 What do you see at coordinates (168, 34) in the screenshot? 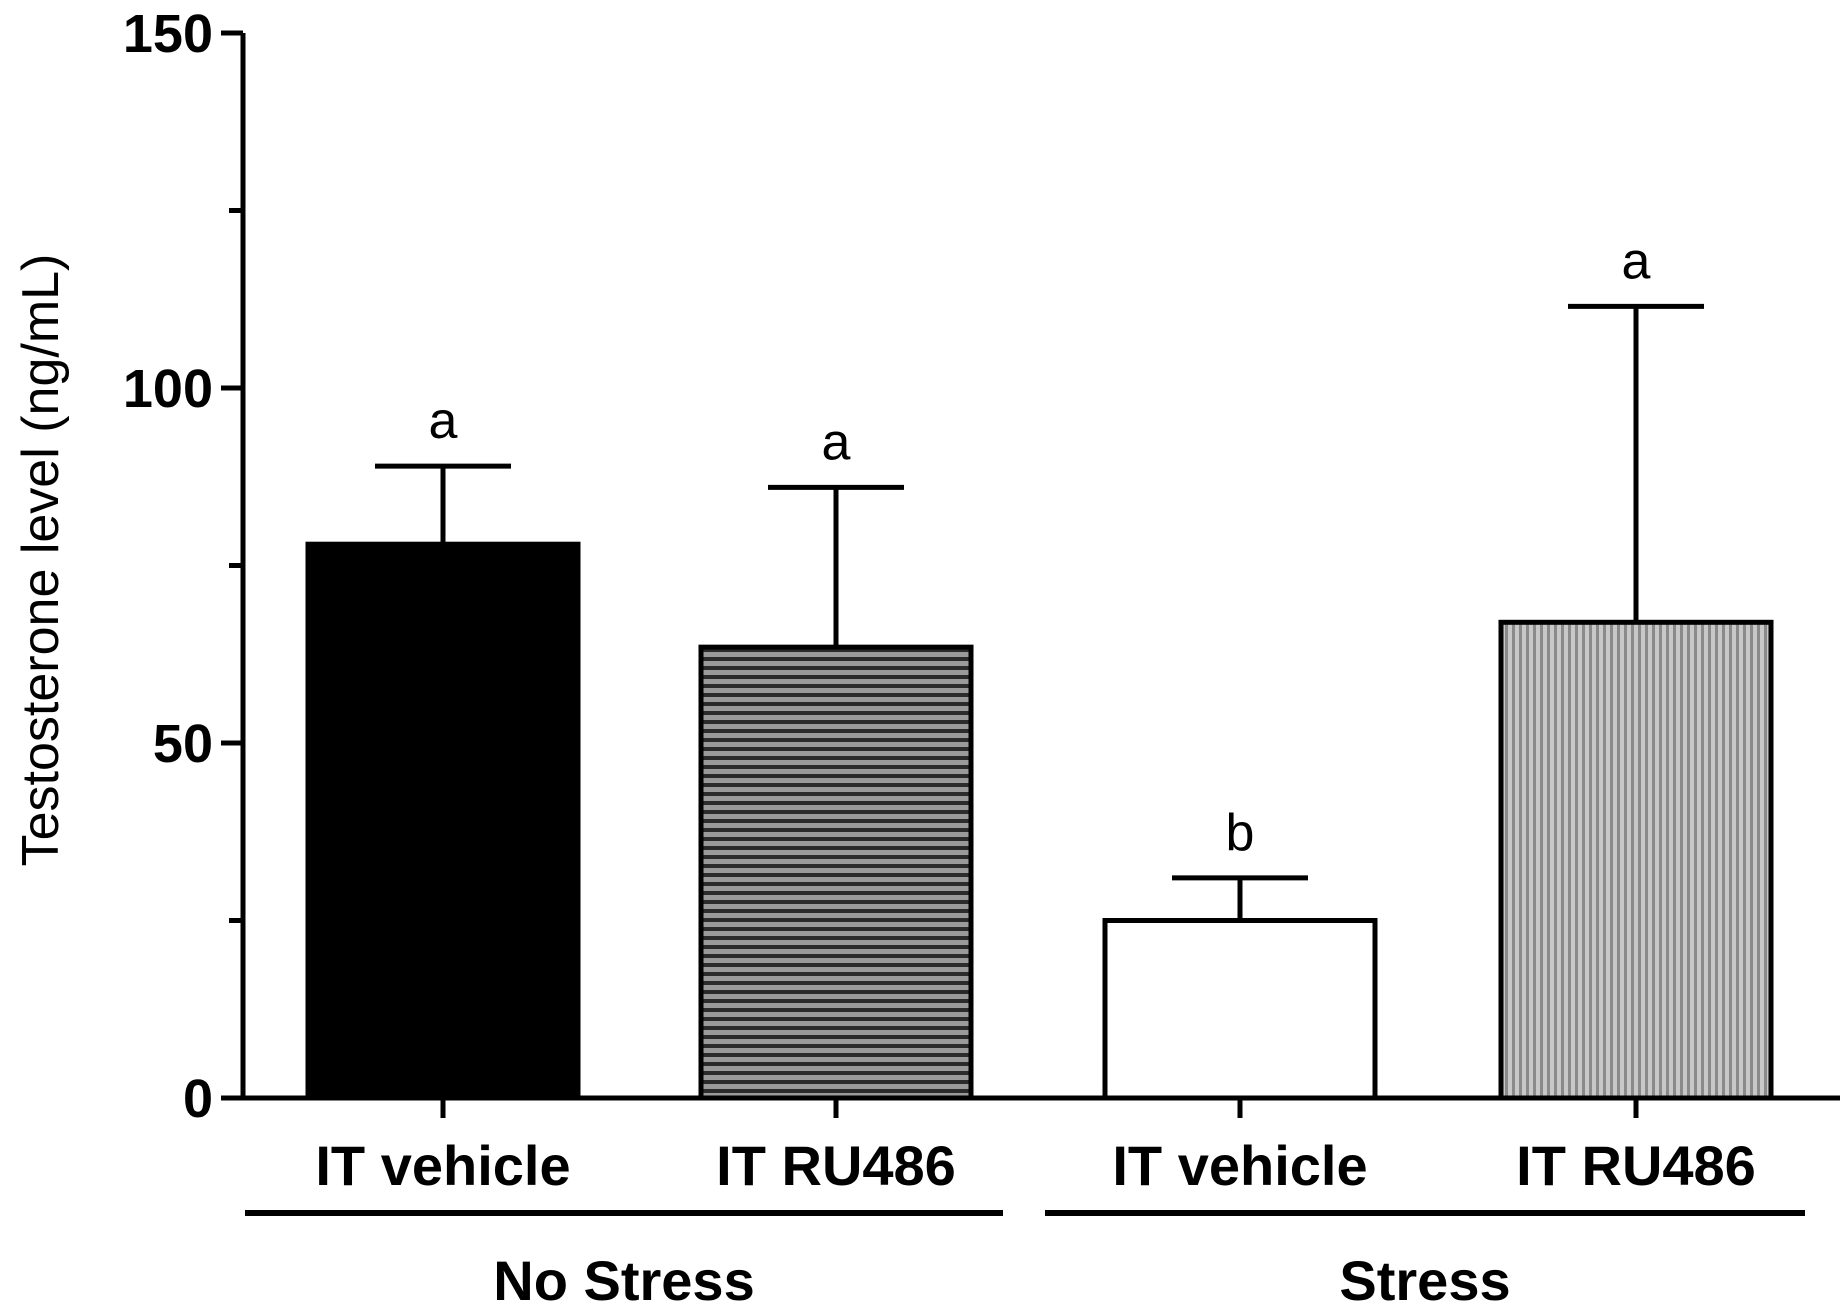
I see `y-tick-label: 150` at bounding box center [168, 34].